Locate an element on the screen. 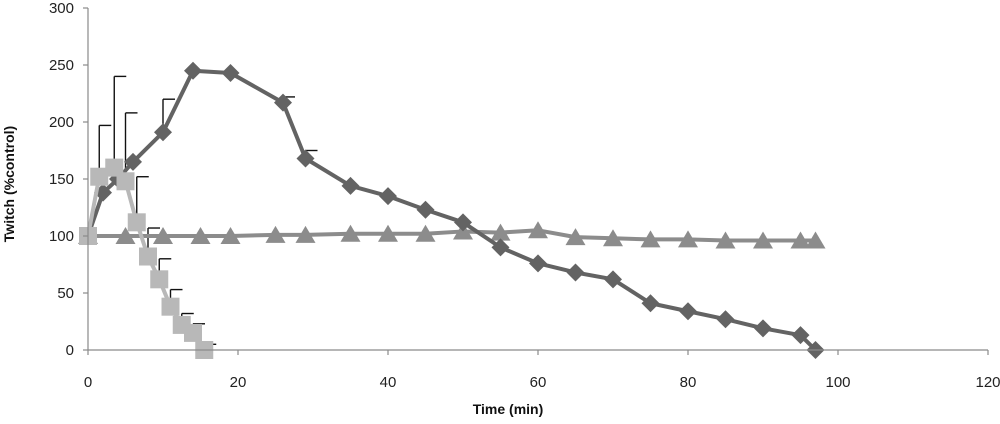 The height and width of the screenshot is (424, 1000). error-bar is located at coordinates (120, 121).